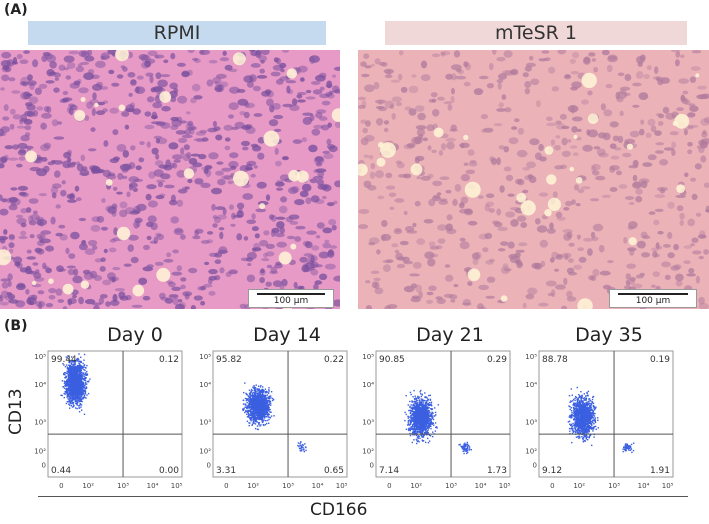 The image size is (709, 524). I want to click on quadrant-ul-value: 88.78, so click(555, 360).